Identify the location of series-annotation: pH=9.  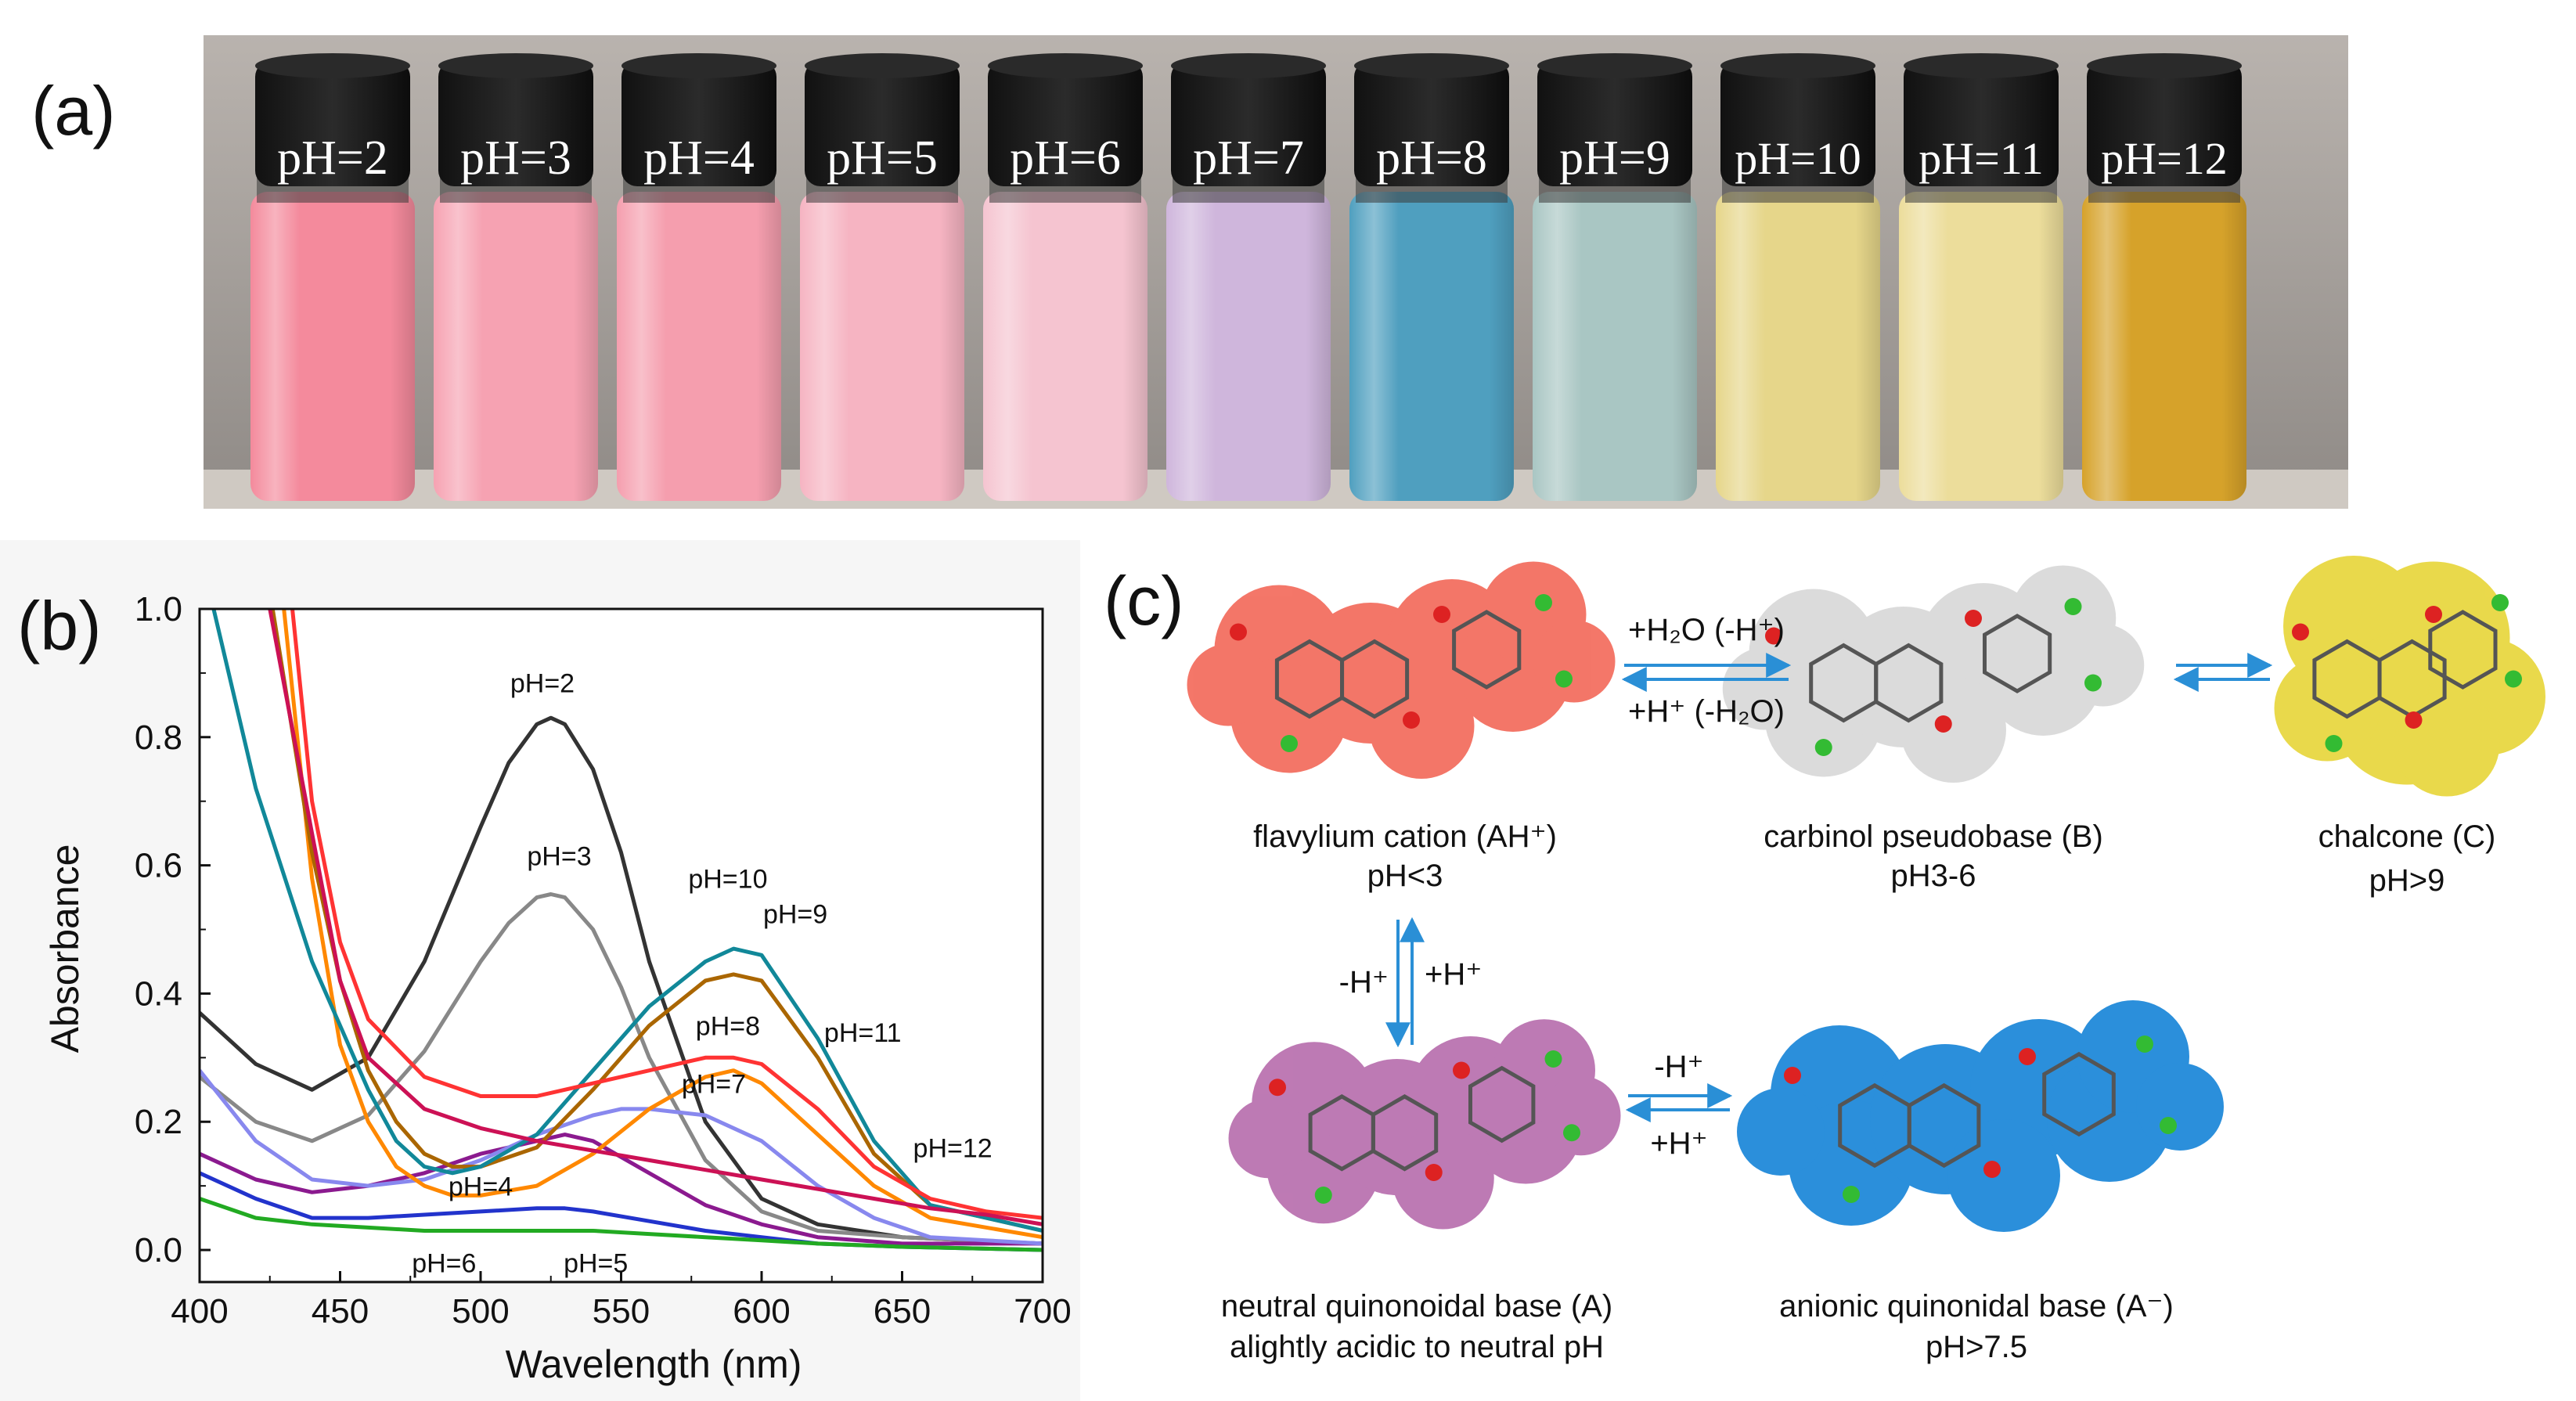
(795, 914).